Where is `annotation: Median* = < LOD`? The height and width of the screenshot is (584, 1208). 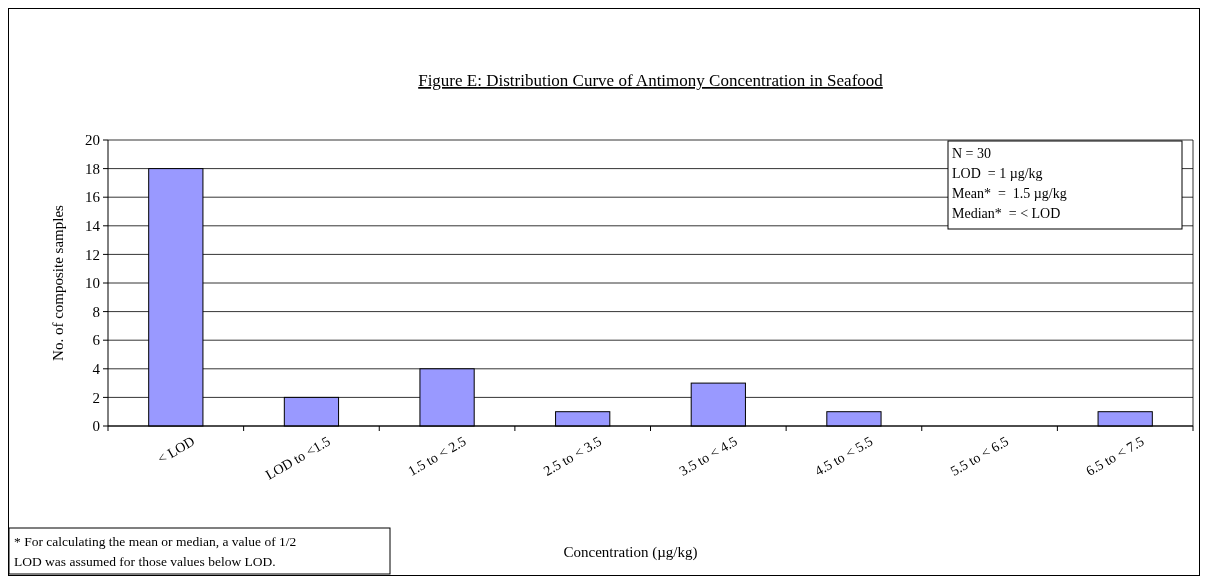
annotation: Median* = < LOD is located at coordinates (1006, 213).